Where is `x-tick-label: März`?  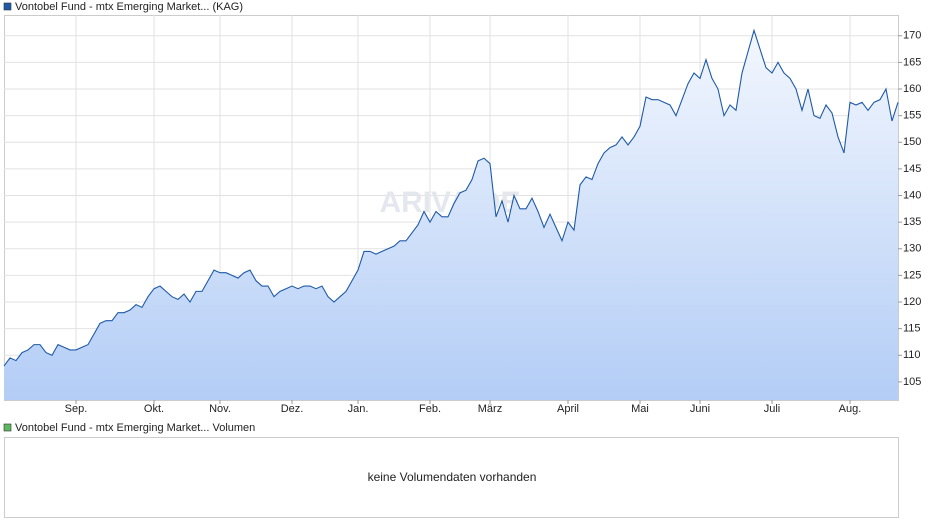
x-tick-label: März is located at coordinates (490, 409).